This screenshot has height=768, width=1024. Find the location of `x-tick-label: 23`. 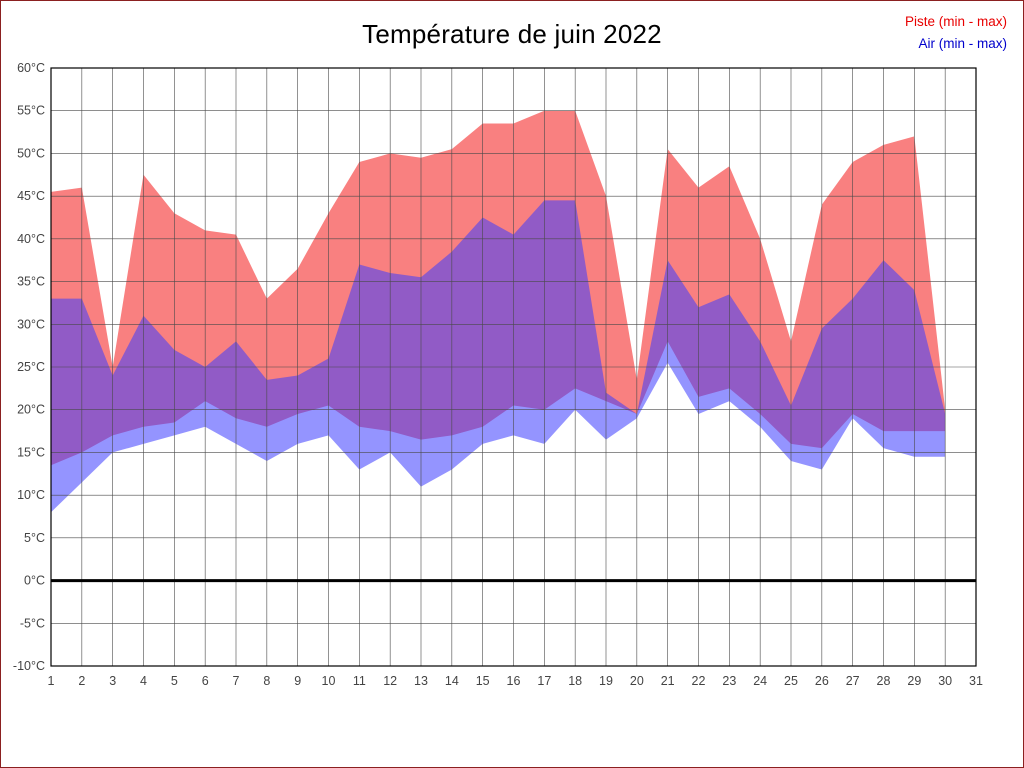

x-tick-label: 23 is located at coordinates (729, 681).